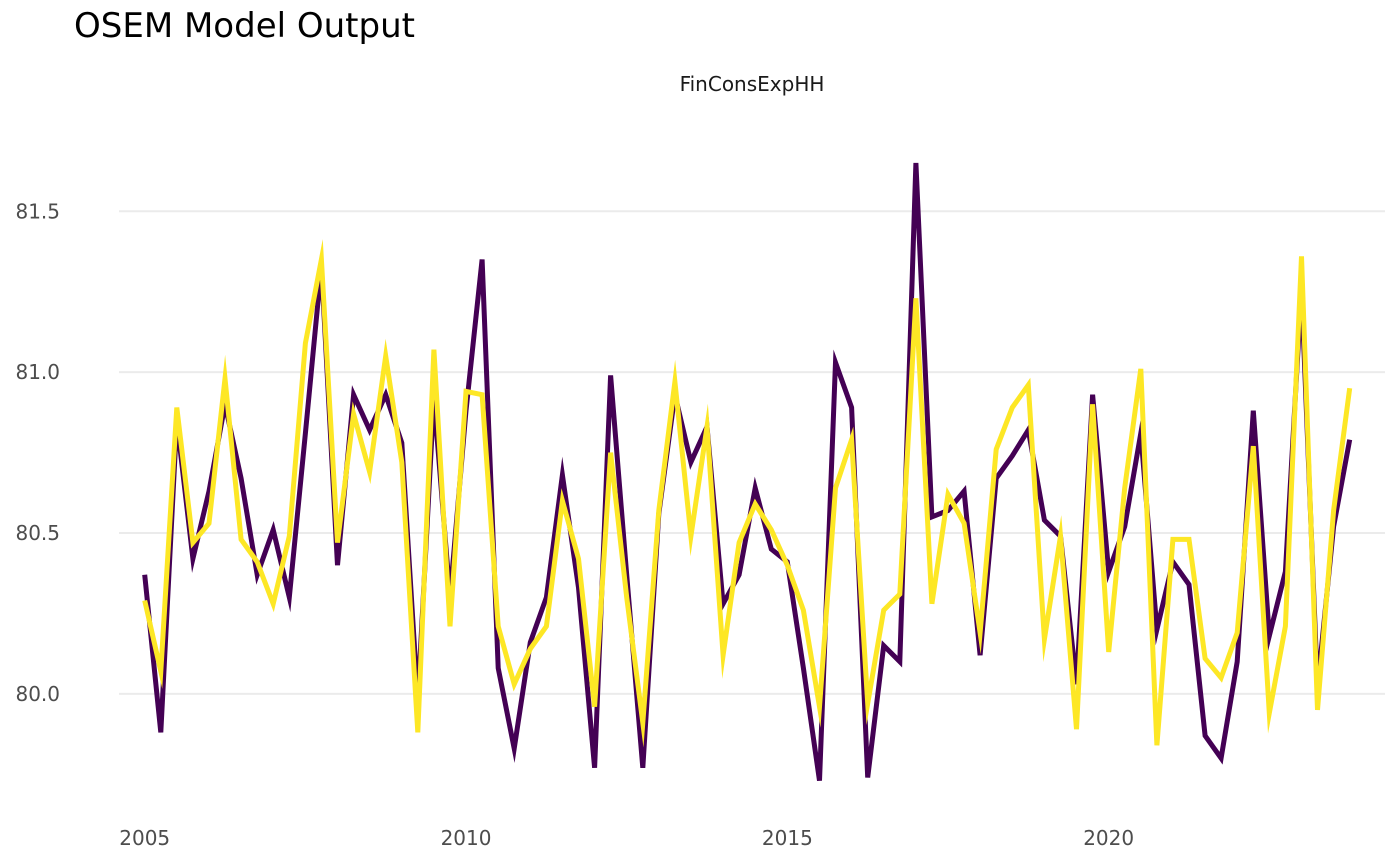 This screenshot has width=1400, height=866. What do you see at coordinates (37, 372) in the screenshot?
I see `y-tick-label: 81.0` at bounding box center [37, 372].